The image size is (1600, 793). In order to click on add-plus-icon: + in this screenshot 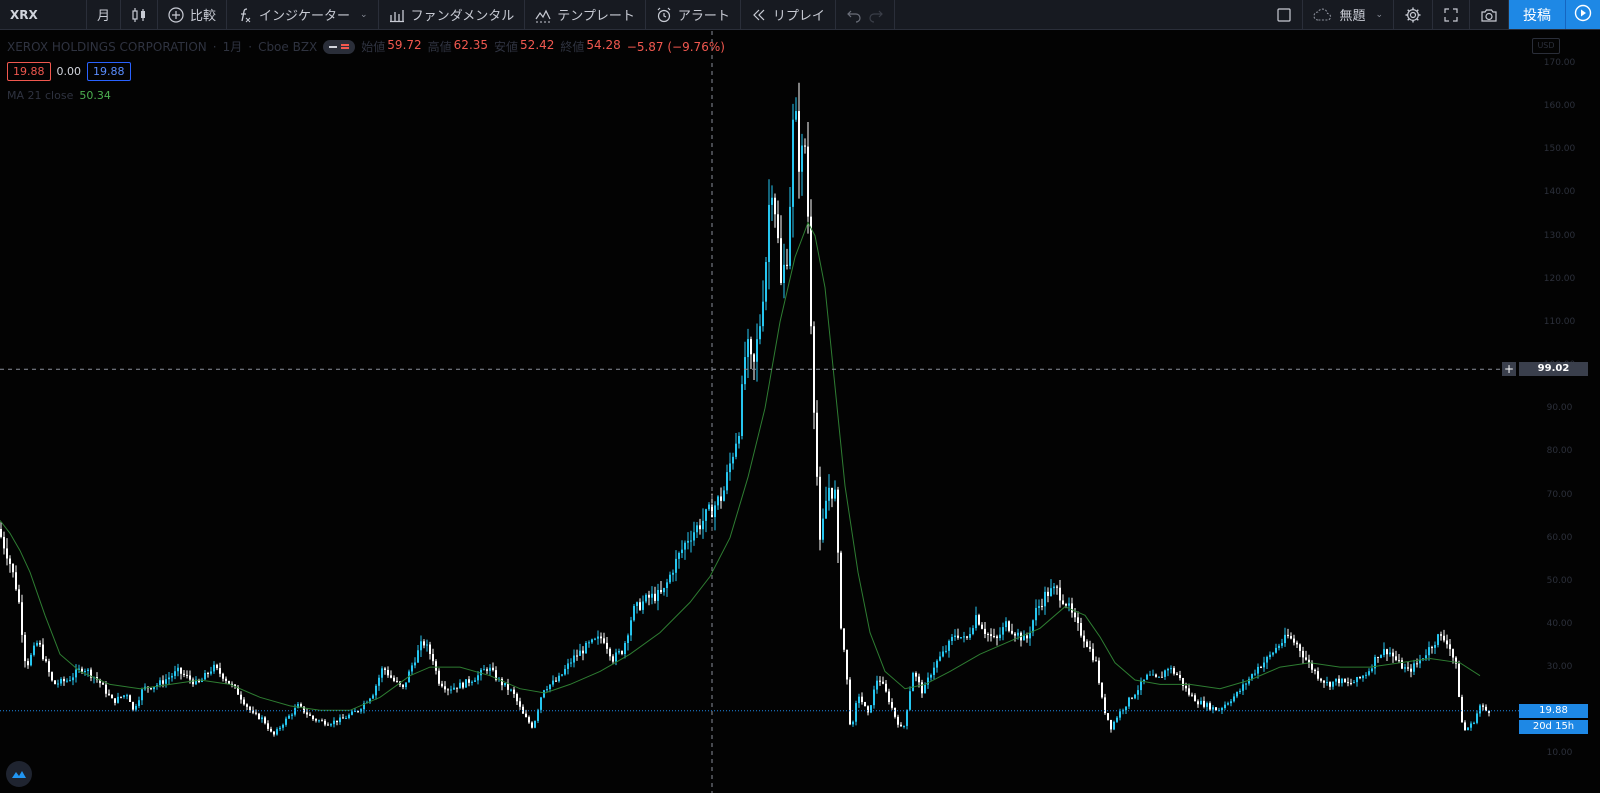, I will do `click(1509, 369)`.